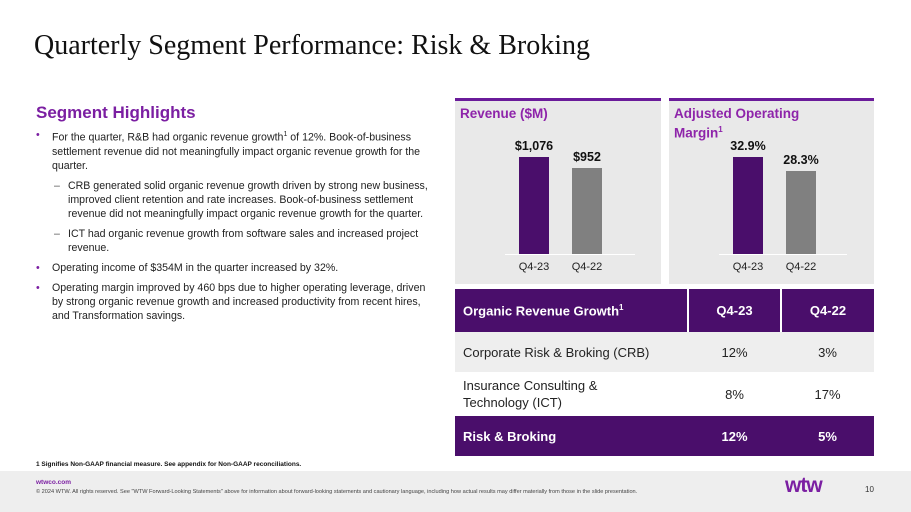 The height and width of the screenshot is (512, 911). What do you see at coordinates (736, 124) in the screenshot?
I see `margin-chart-title: Adjusted Operating Margin1` at bounding box center [736, 124].